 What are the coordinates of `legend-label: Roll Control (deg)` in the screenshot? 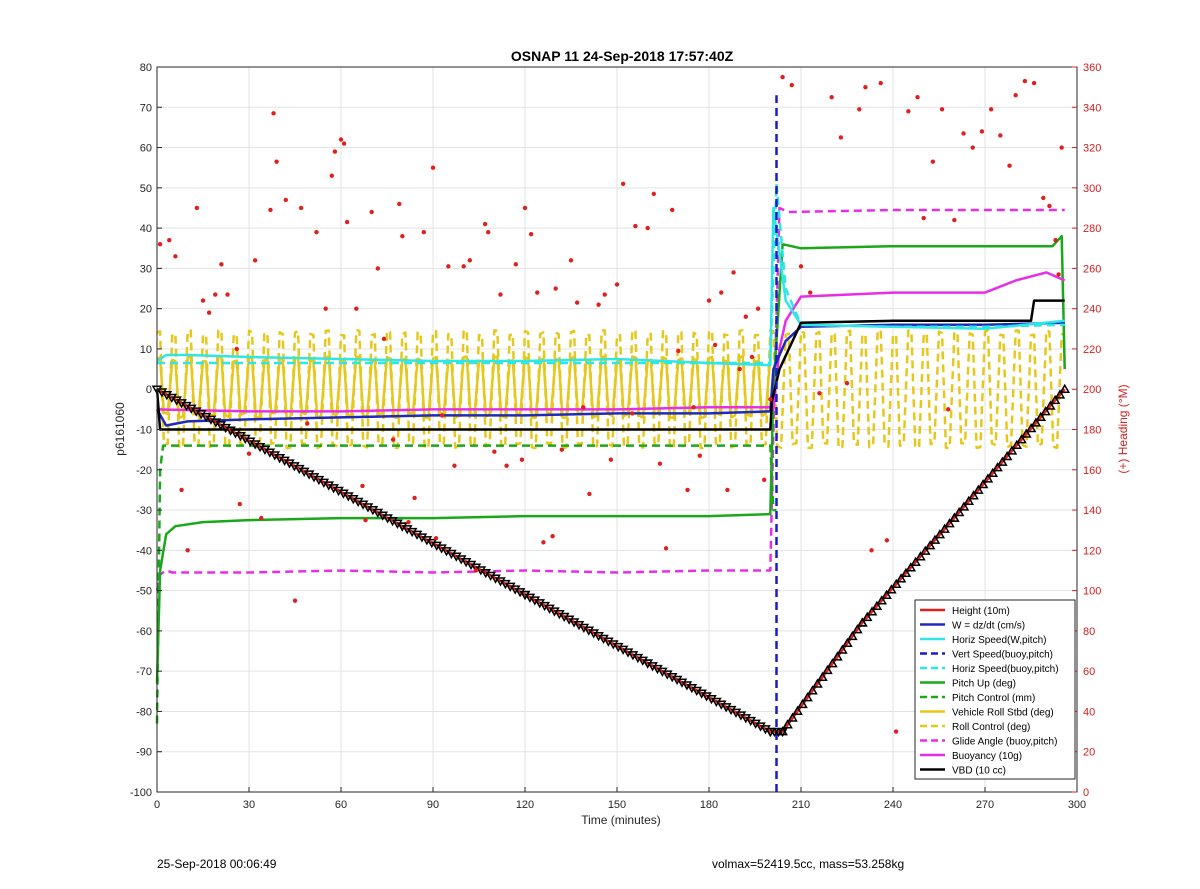 It's located at (991, 727).